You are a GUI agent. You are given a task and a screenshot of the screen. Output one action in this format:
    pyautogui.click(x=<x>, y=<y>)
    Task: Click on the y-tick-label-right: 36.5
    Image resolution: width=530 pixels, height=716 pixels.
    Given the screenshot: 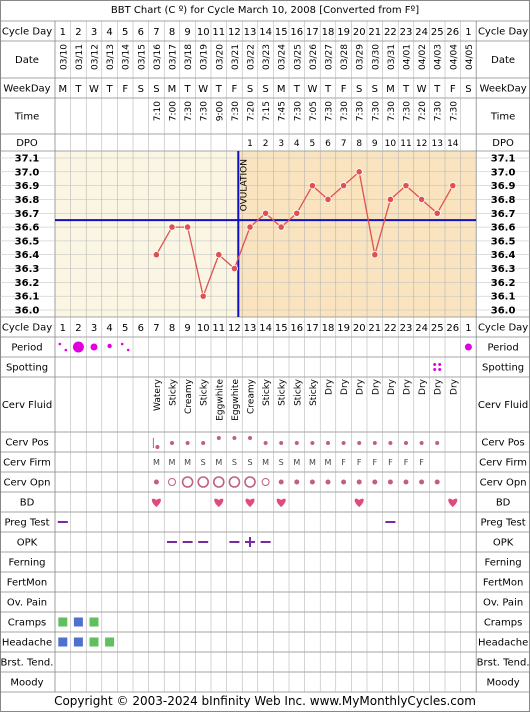 What is the action you would take?
    pyautogui.click(x=503, y=241)
    